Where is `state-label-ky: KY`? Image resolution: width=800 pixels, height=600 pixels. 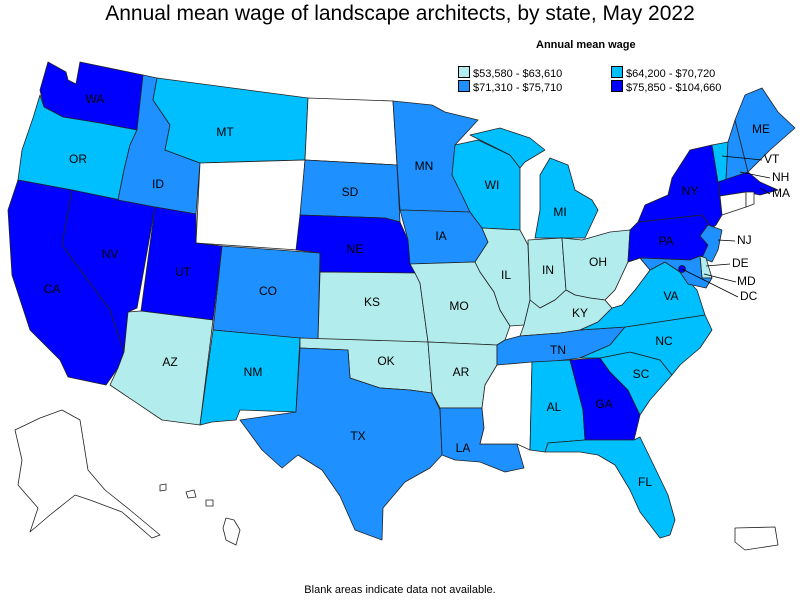 state-label-ky: KY is located at coordinates (580, 313).